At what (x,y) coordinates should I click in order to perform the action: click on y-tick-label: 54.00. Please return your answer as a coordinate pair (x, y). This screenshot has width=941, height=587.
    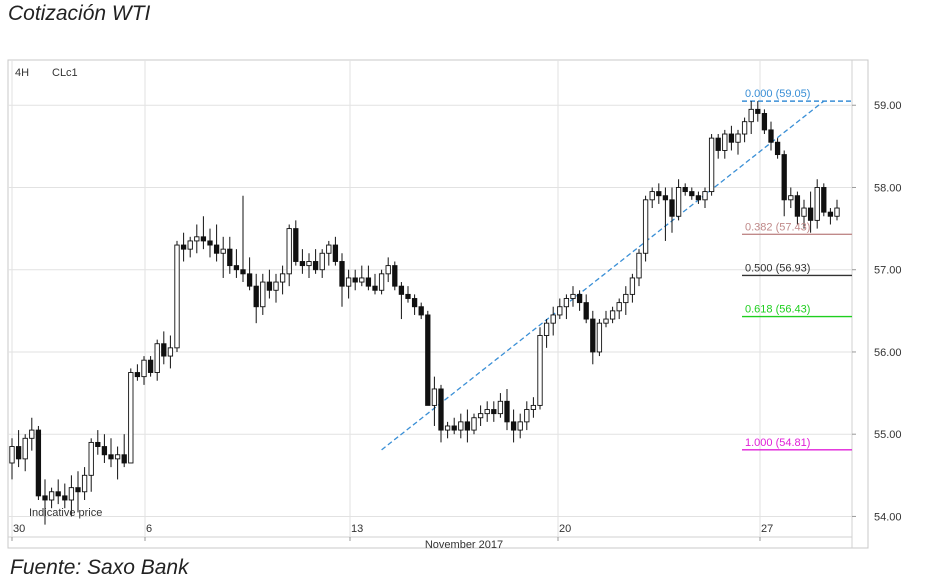
    Looking at the image, I should click on (888, 517).